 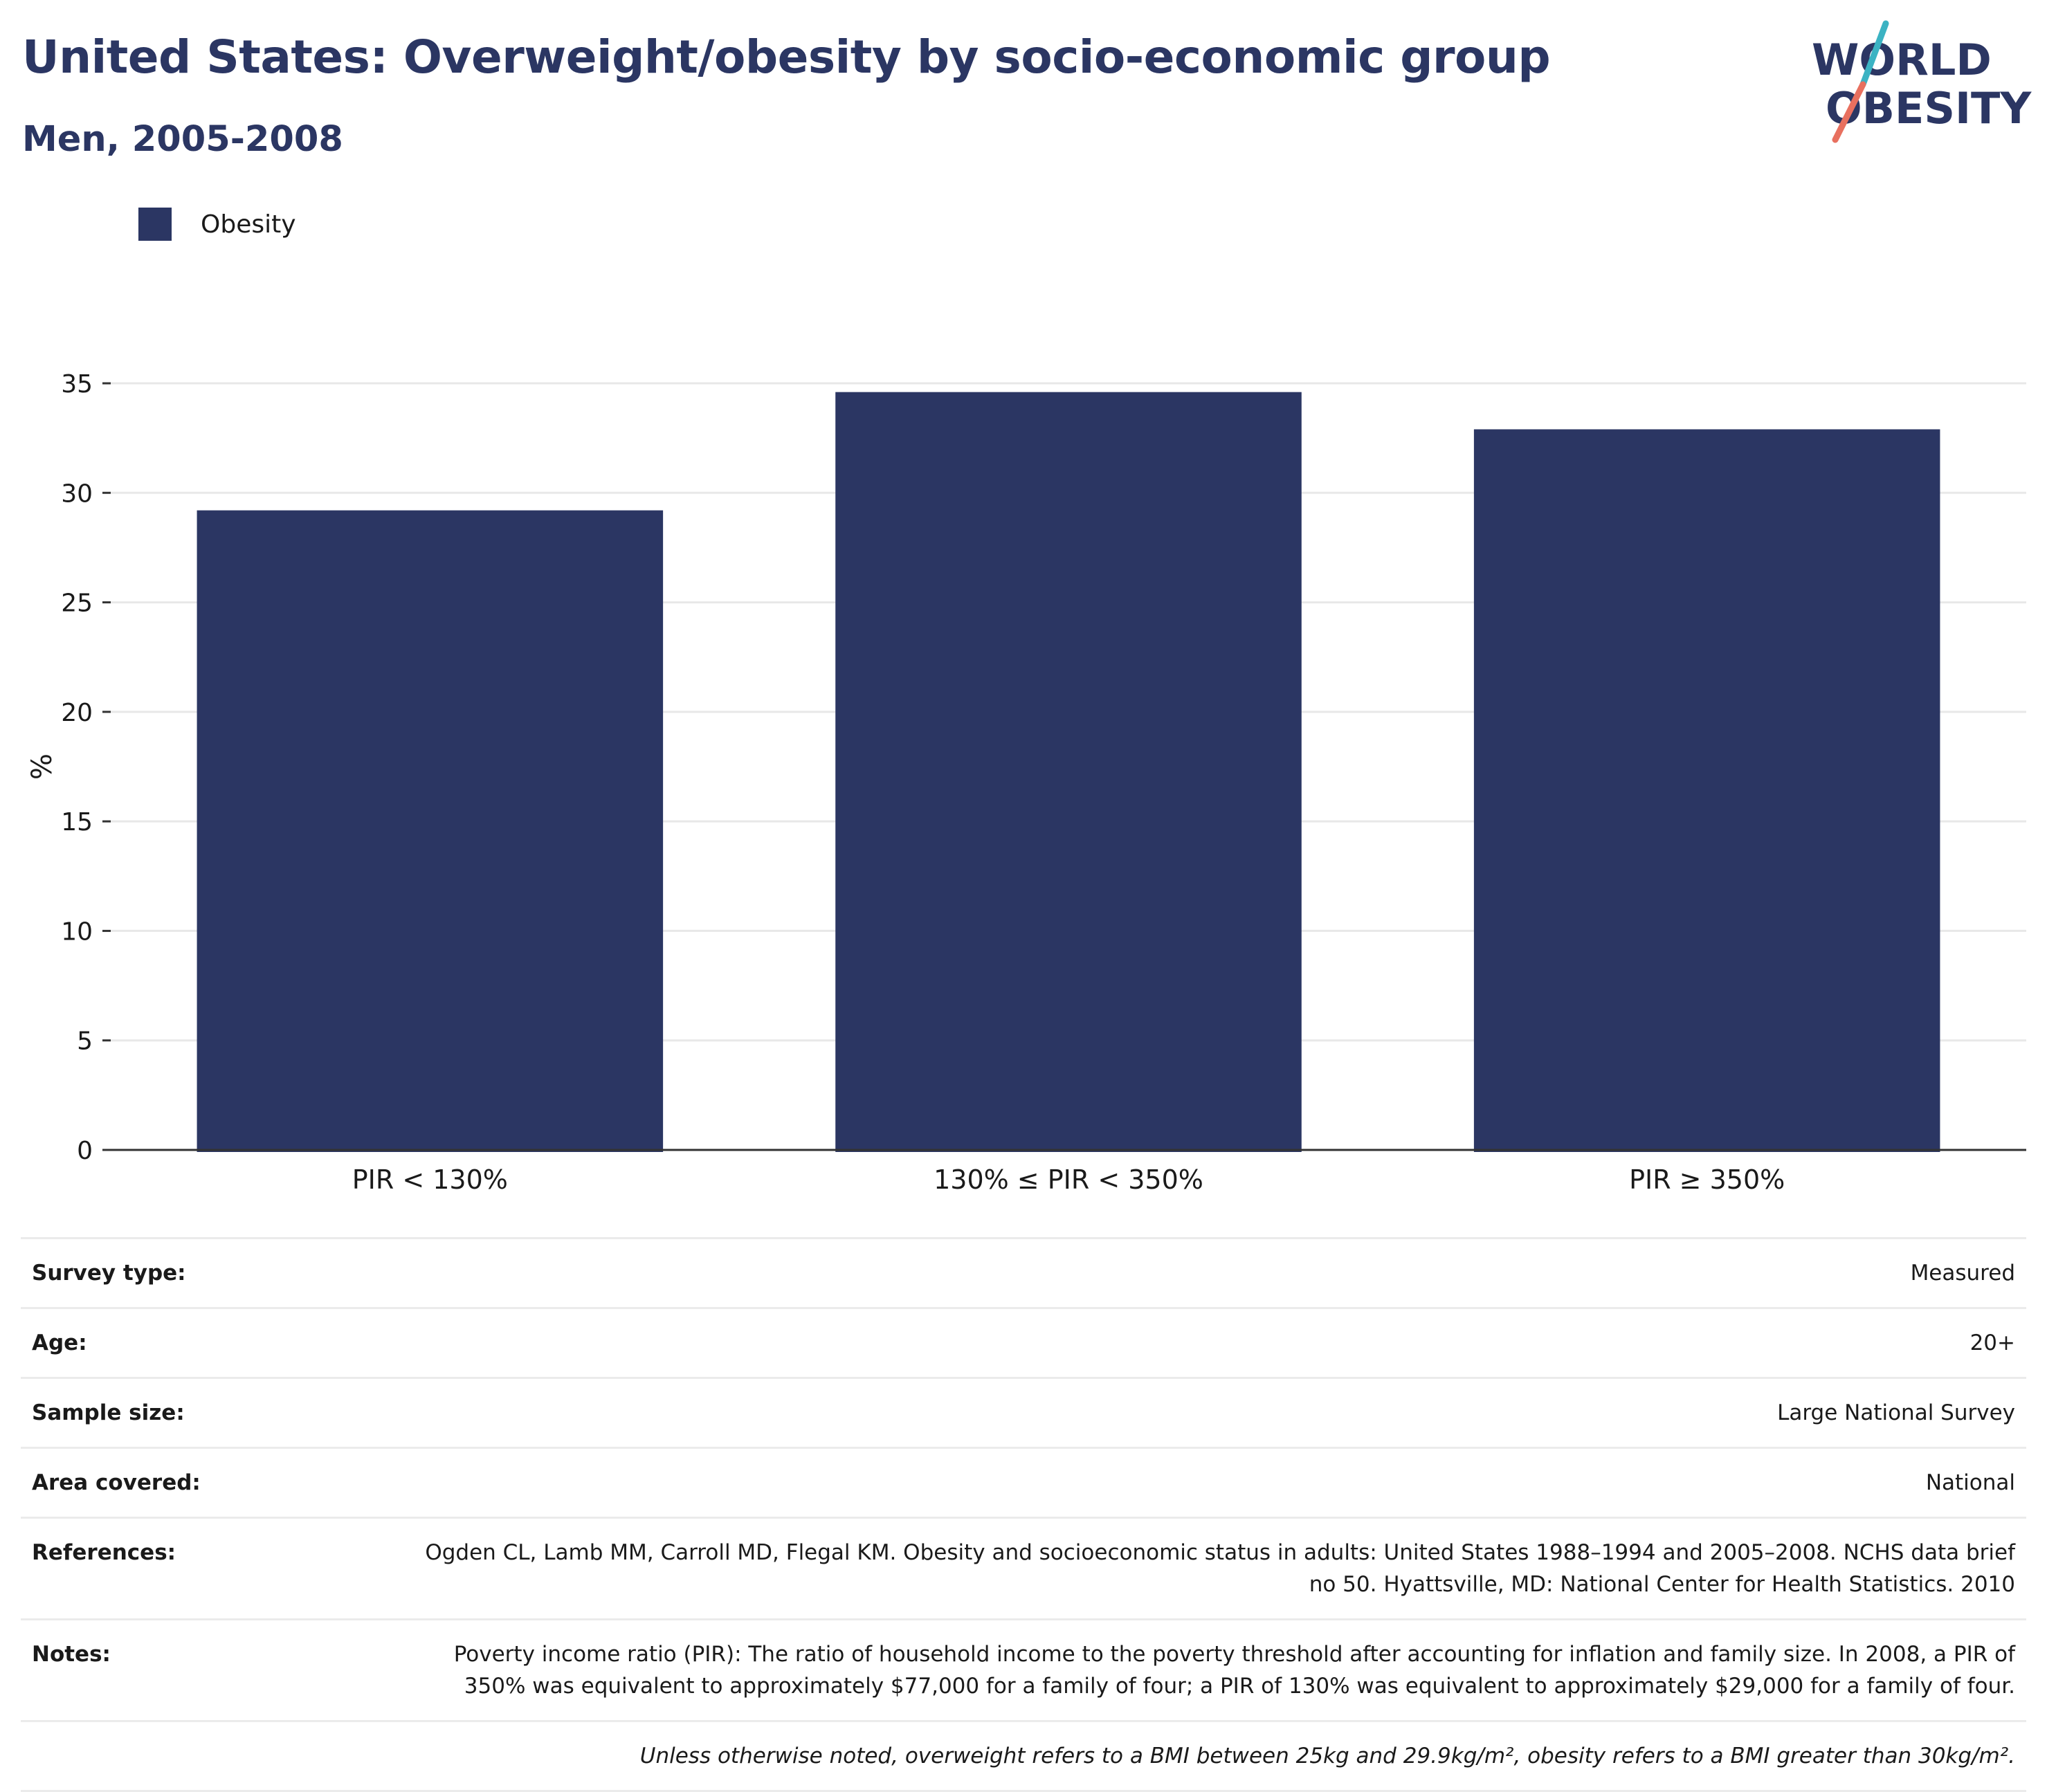 What do you see at coordinates (85, 1041) in the screenshot?
I see `y-tick-label: 5` at bounding box center [85, 1041].